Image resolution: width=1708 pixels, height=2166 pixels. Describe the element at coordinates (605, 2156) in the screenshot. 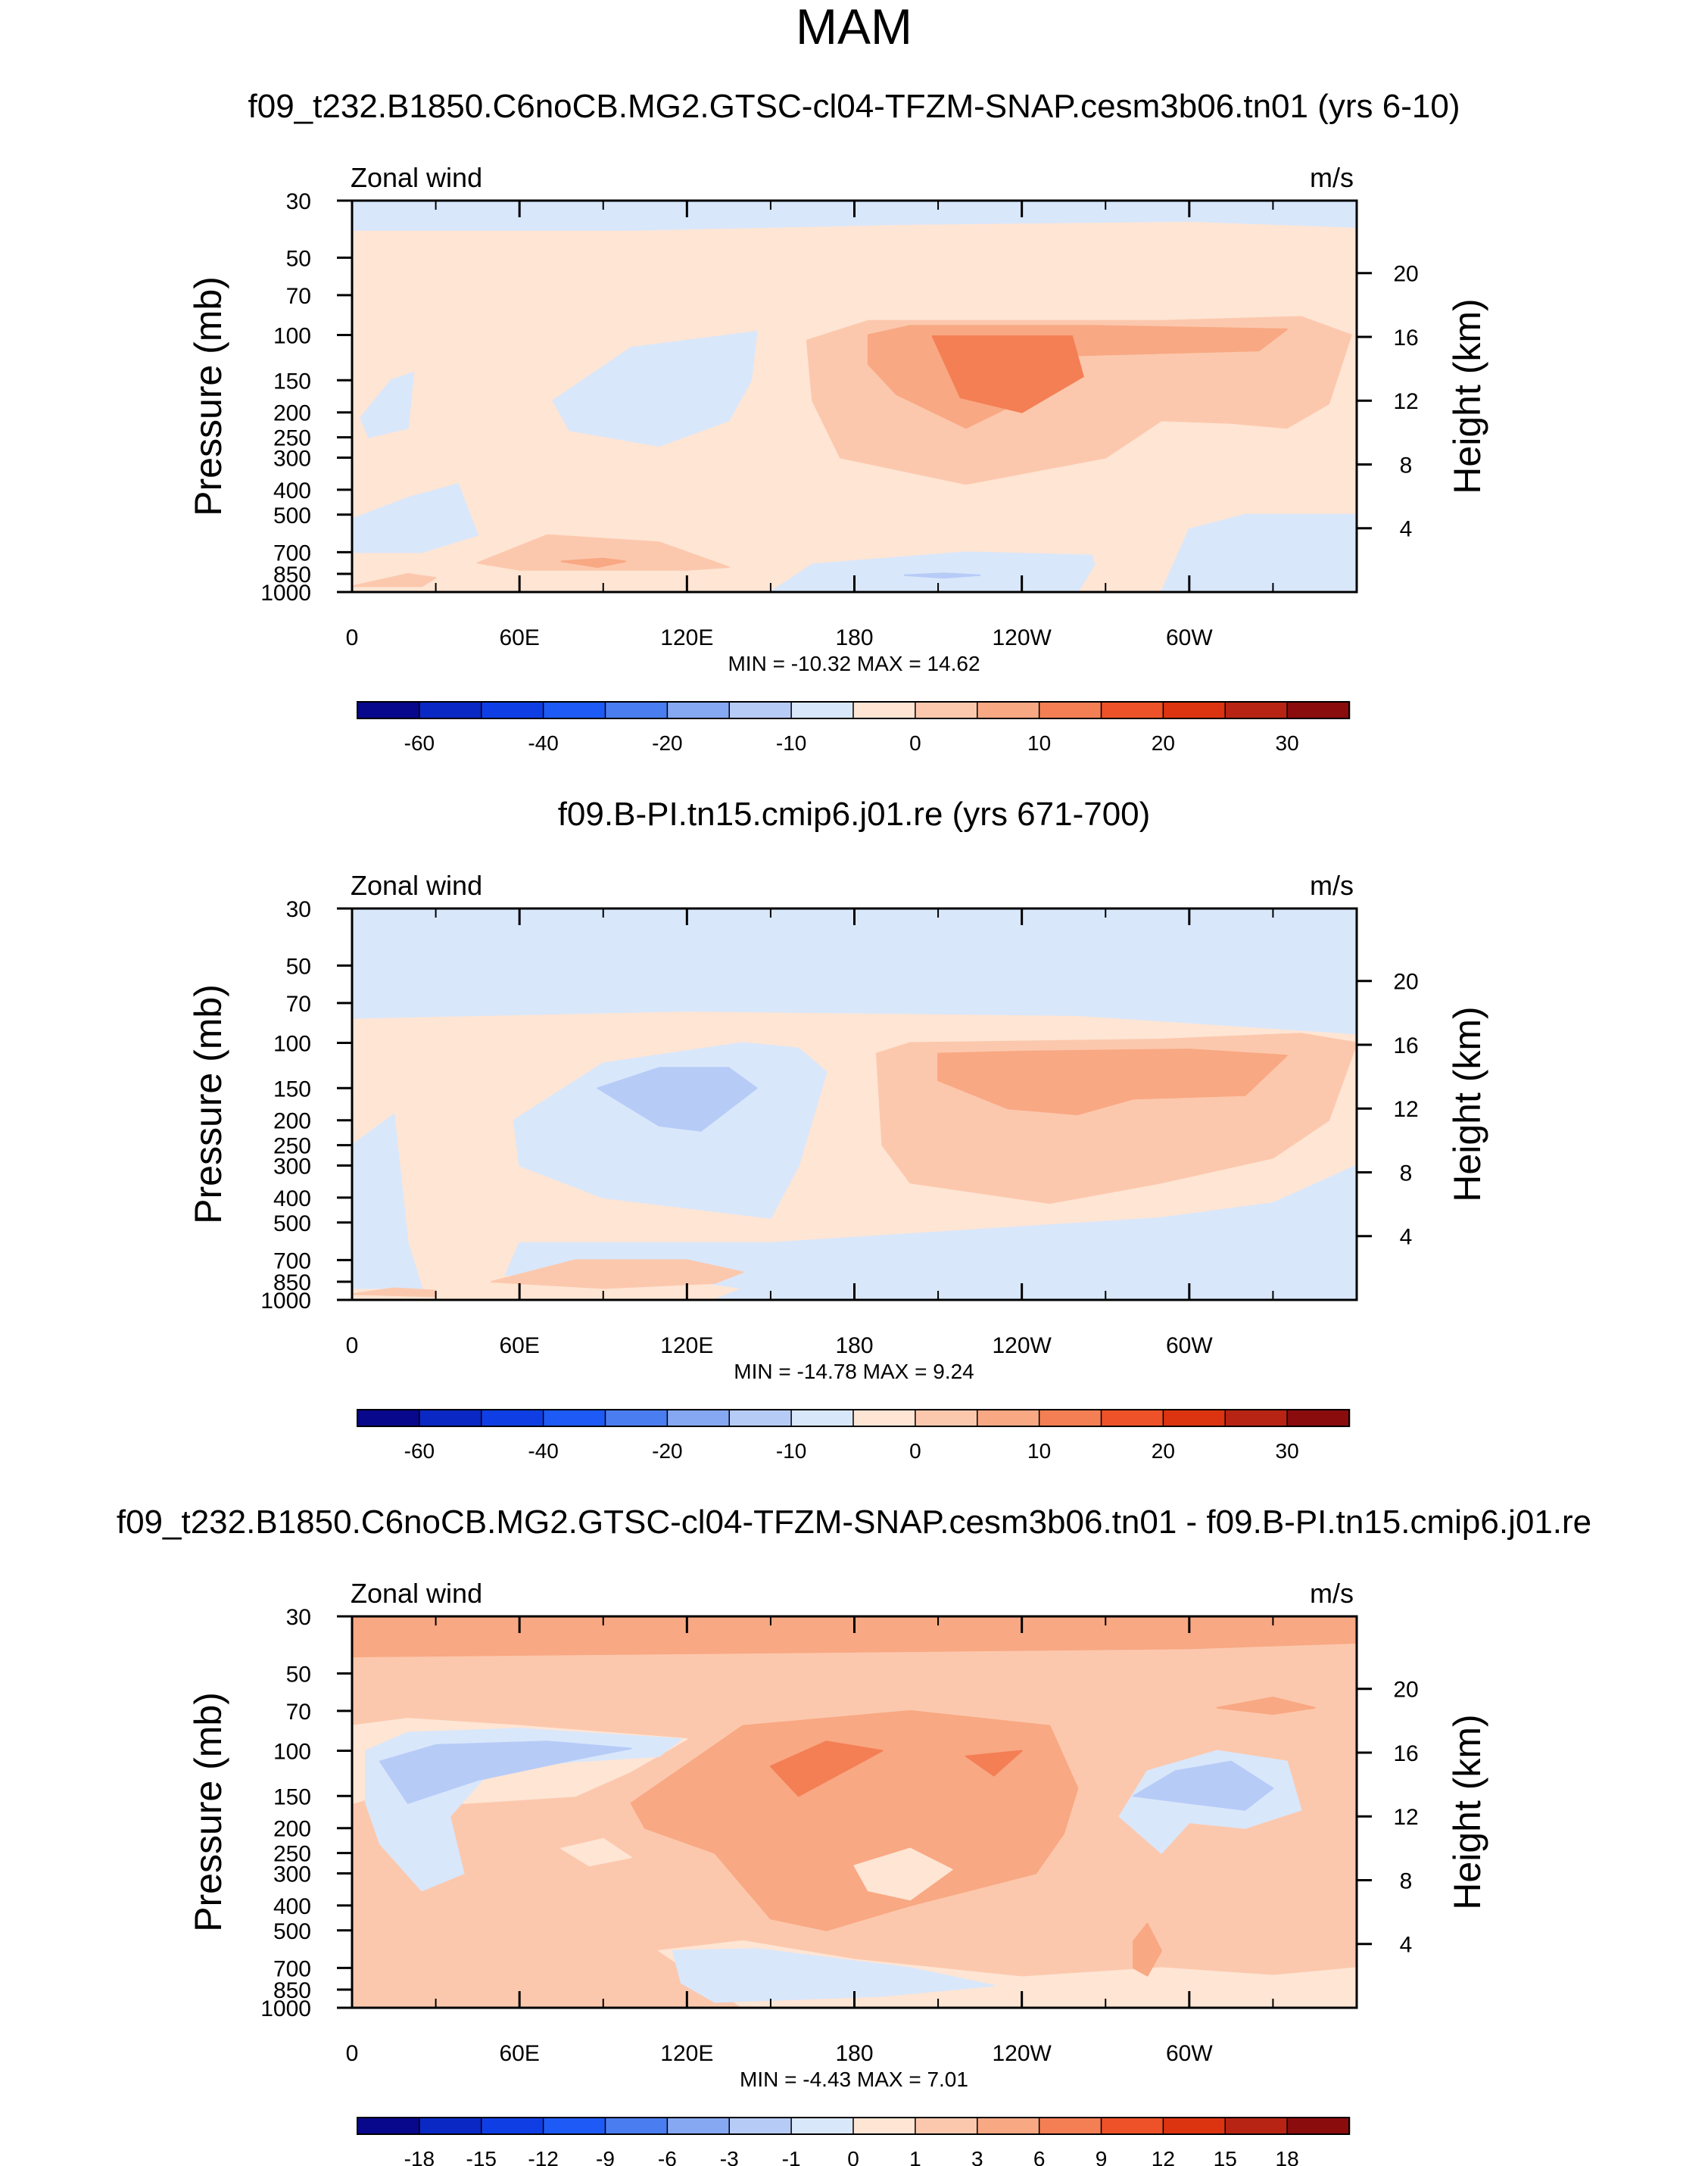

I see `colorbar-label: -9` at that location.